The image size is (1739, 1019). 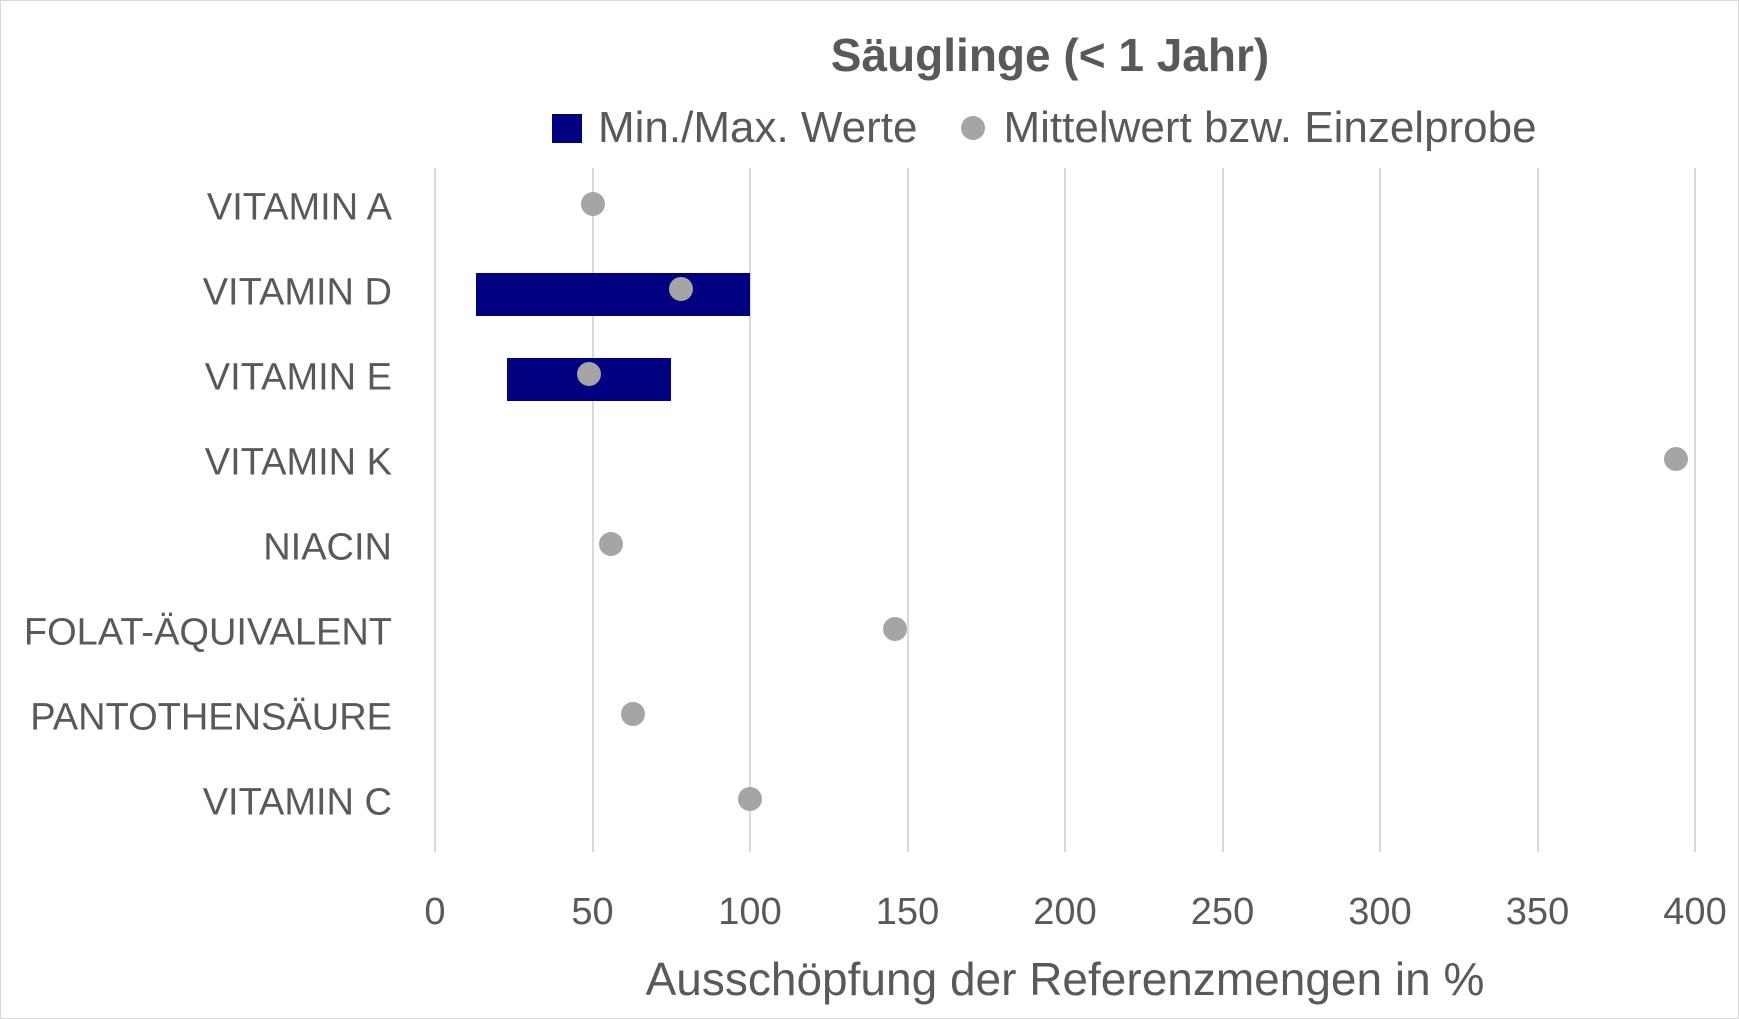 I want to click on x-tick-label: 100, so click(x=750, y=912).